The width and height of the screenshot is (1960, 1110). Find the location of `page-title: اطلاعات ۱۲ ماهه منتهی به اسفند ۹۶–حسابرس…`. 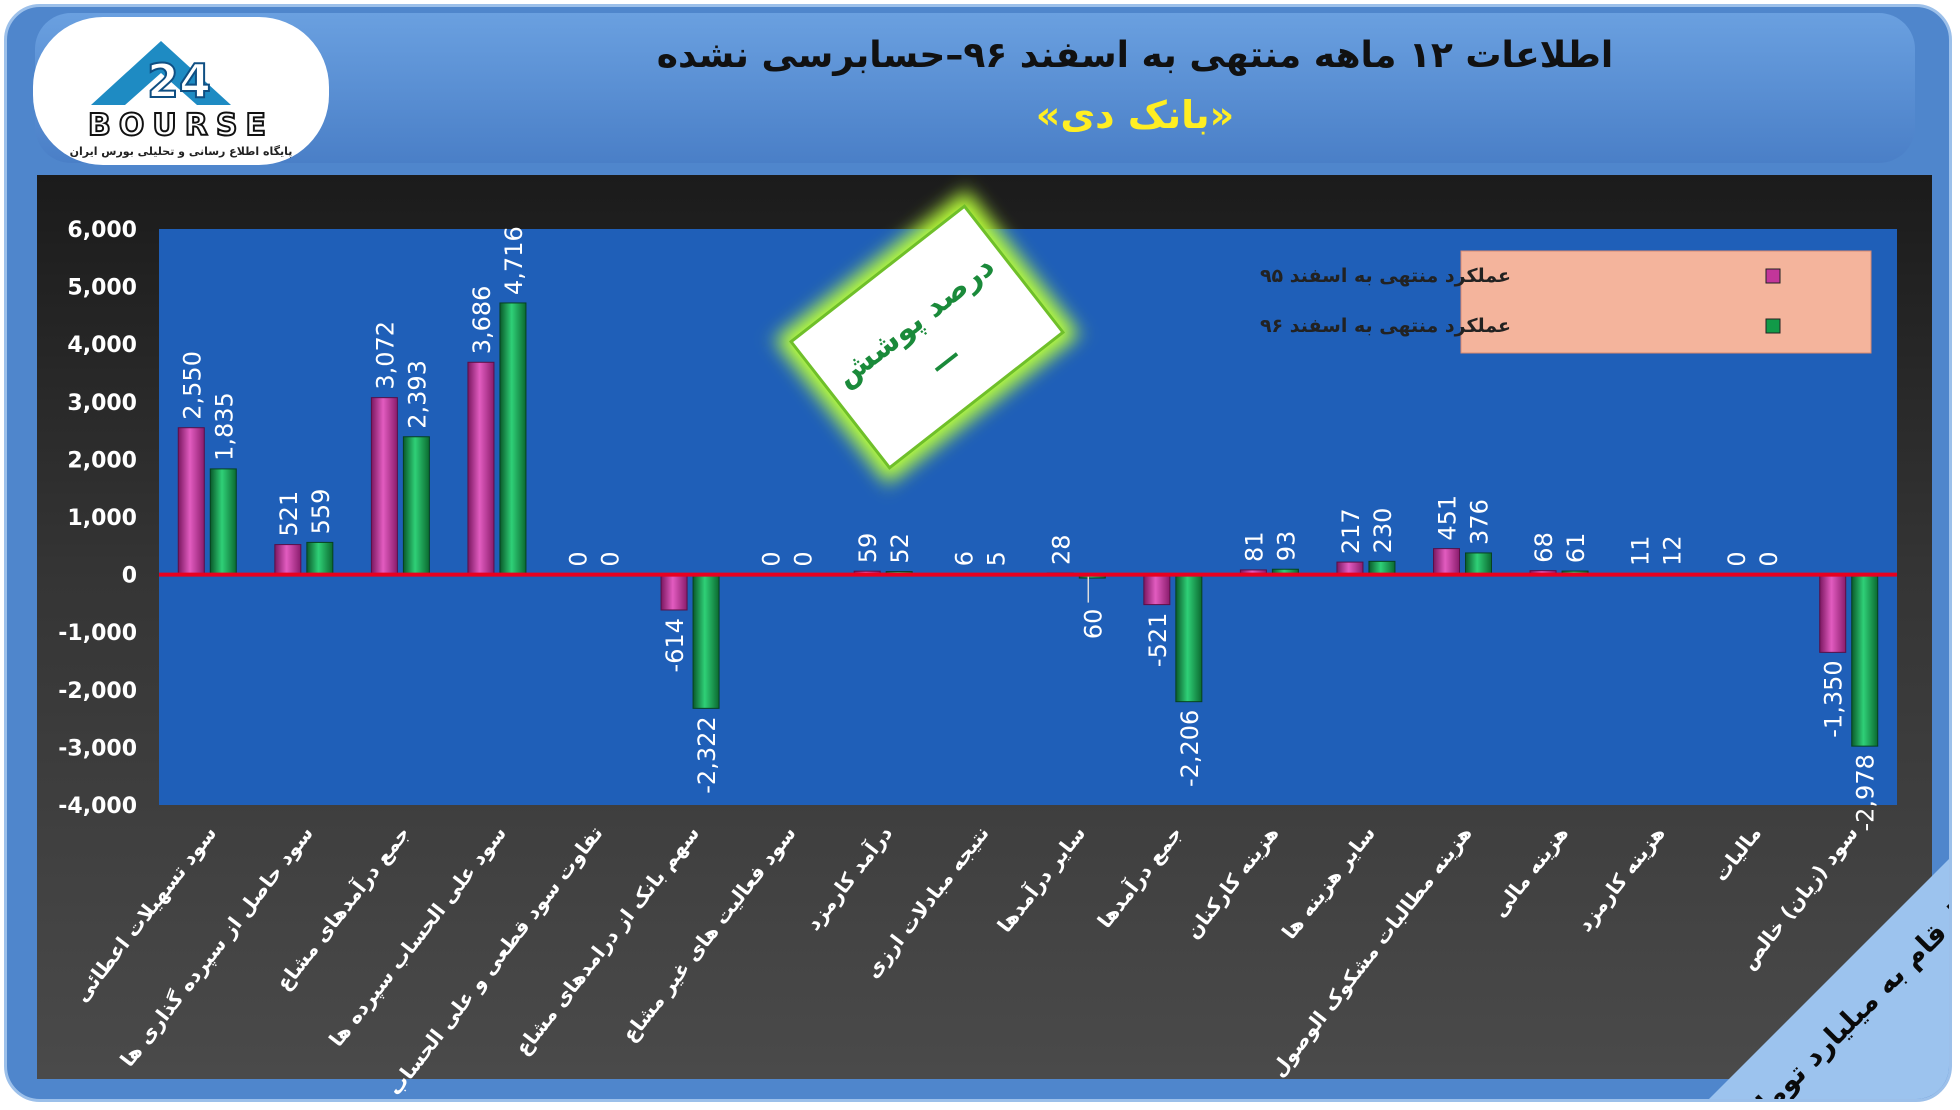

page-title: اطلاعات ۱۲ ماهه منتهی به اسفند ۹۶–حسابرس… is located at coordinates (1135, 55).